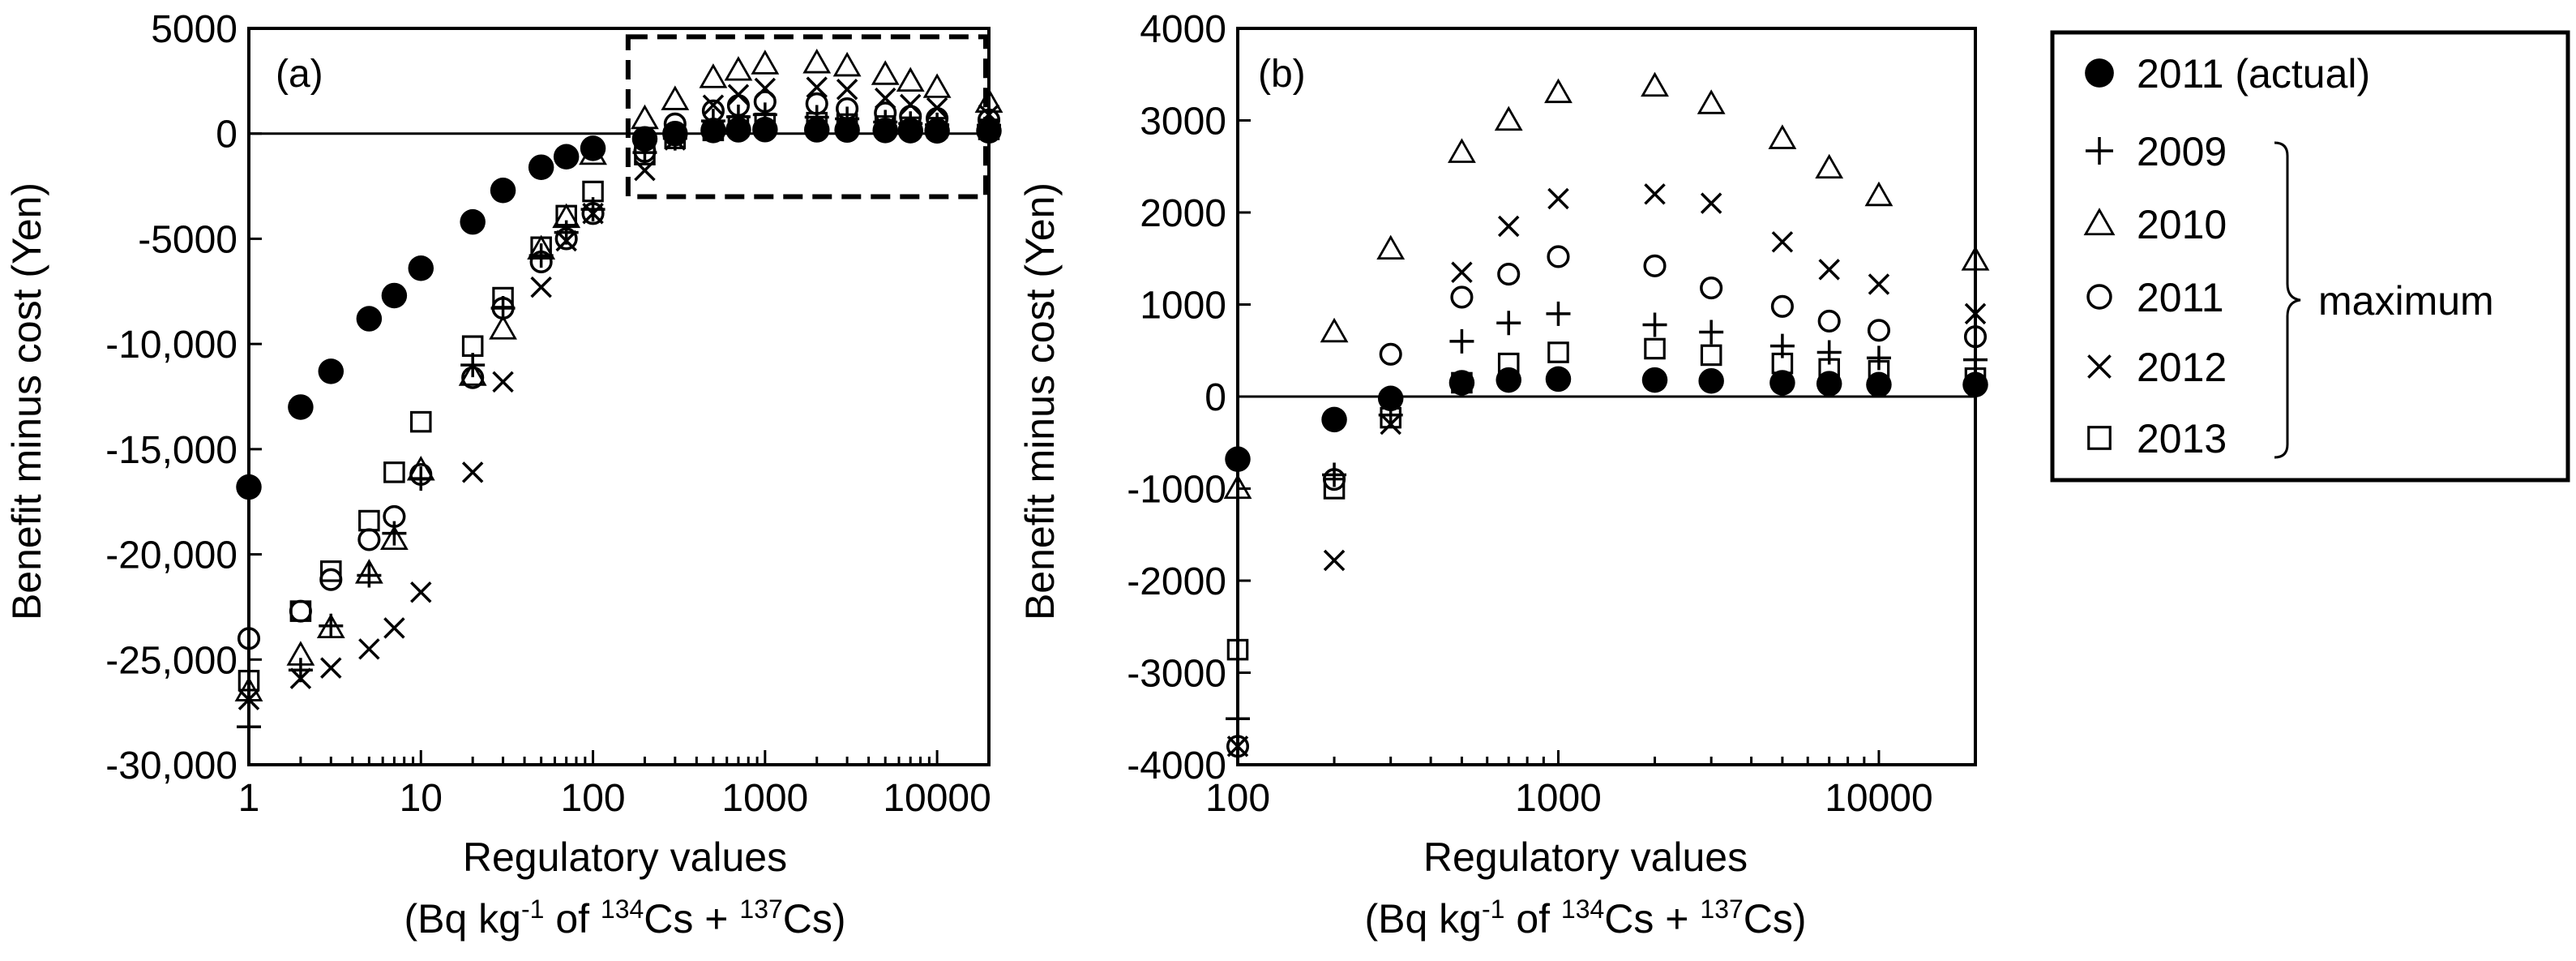 This screenshot has width=2576, height=961. What do you see at coordinates (1582, 909) in the screenshot?
I see `units-cs134-mass: 134` at bounding box center [1582, 909].